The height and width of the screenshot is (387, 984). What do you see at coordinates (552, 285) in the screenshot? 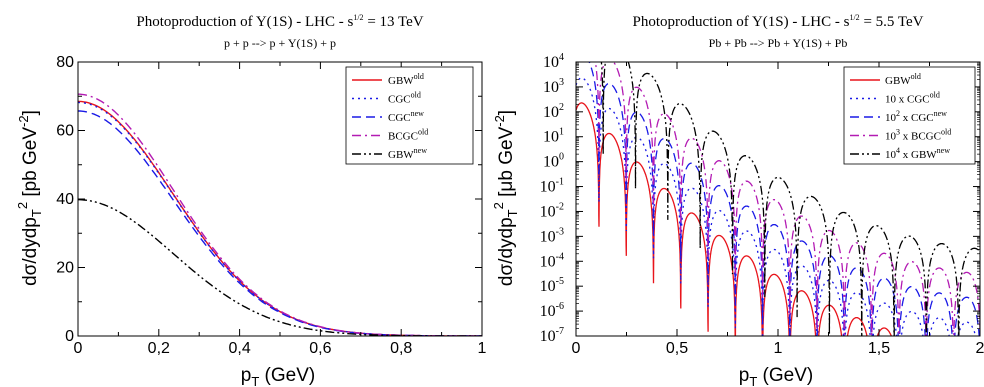
I see `y-tick-label: 10⁻⁵` at bounding box center [552, 285].